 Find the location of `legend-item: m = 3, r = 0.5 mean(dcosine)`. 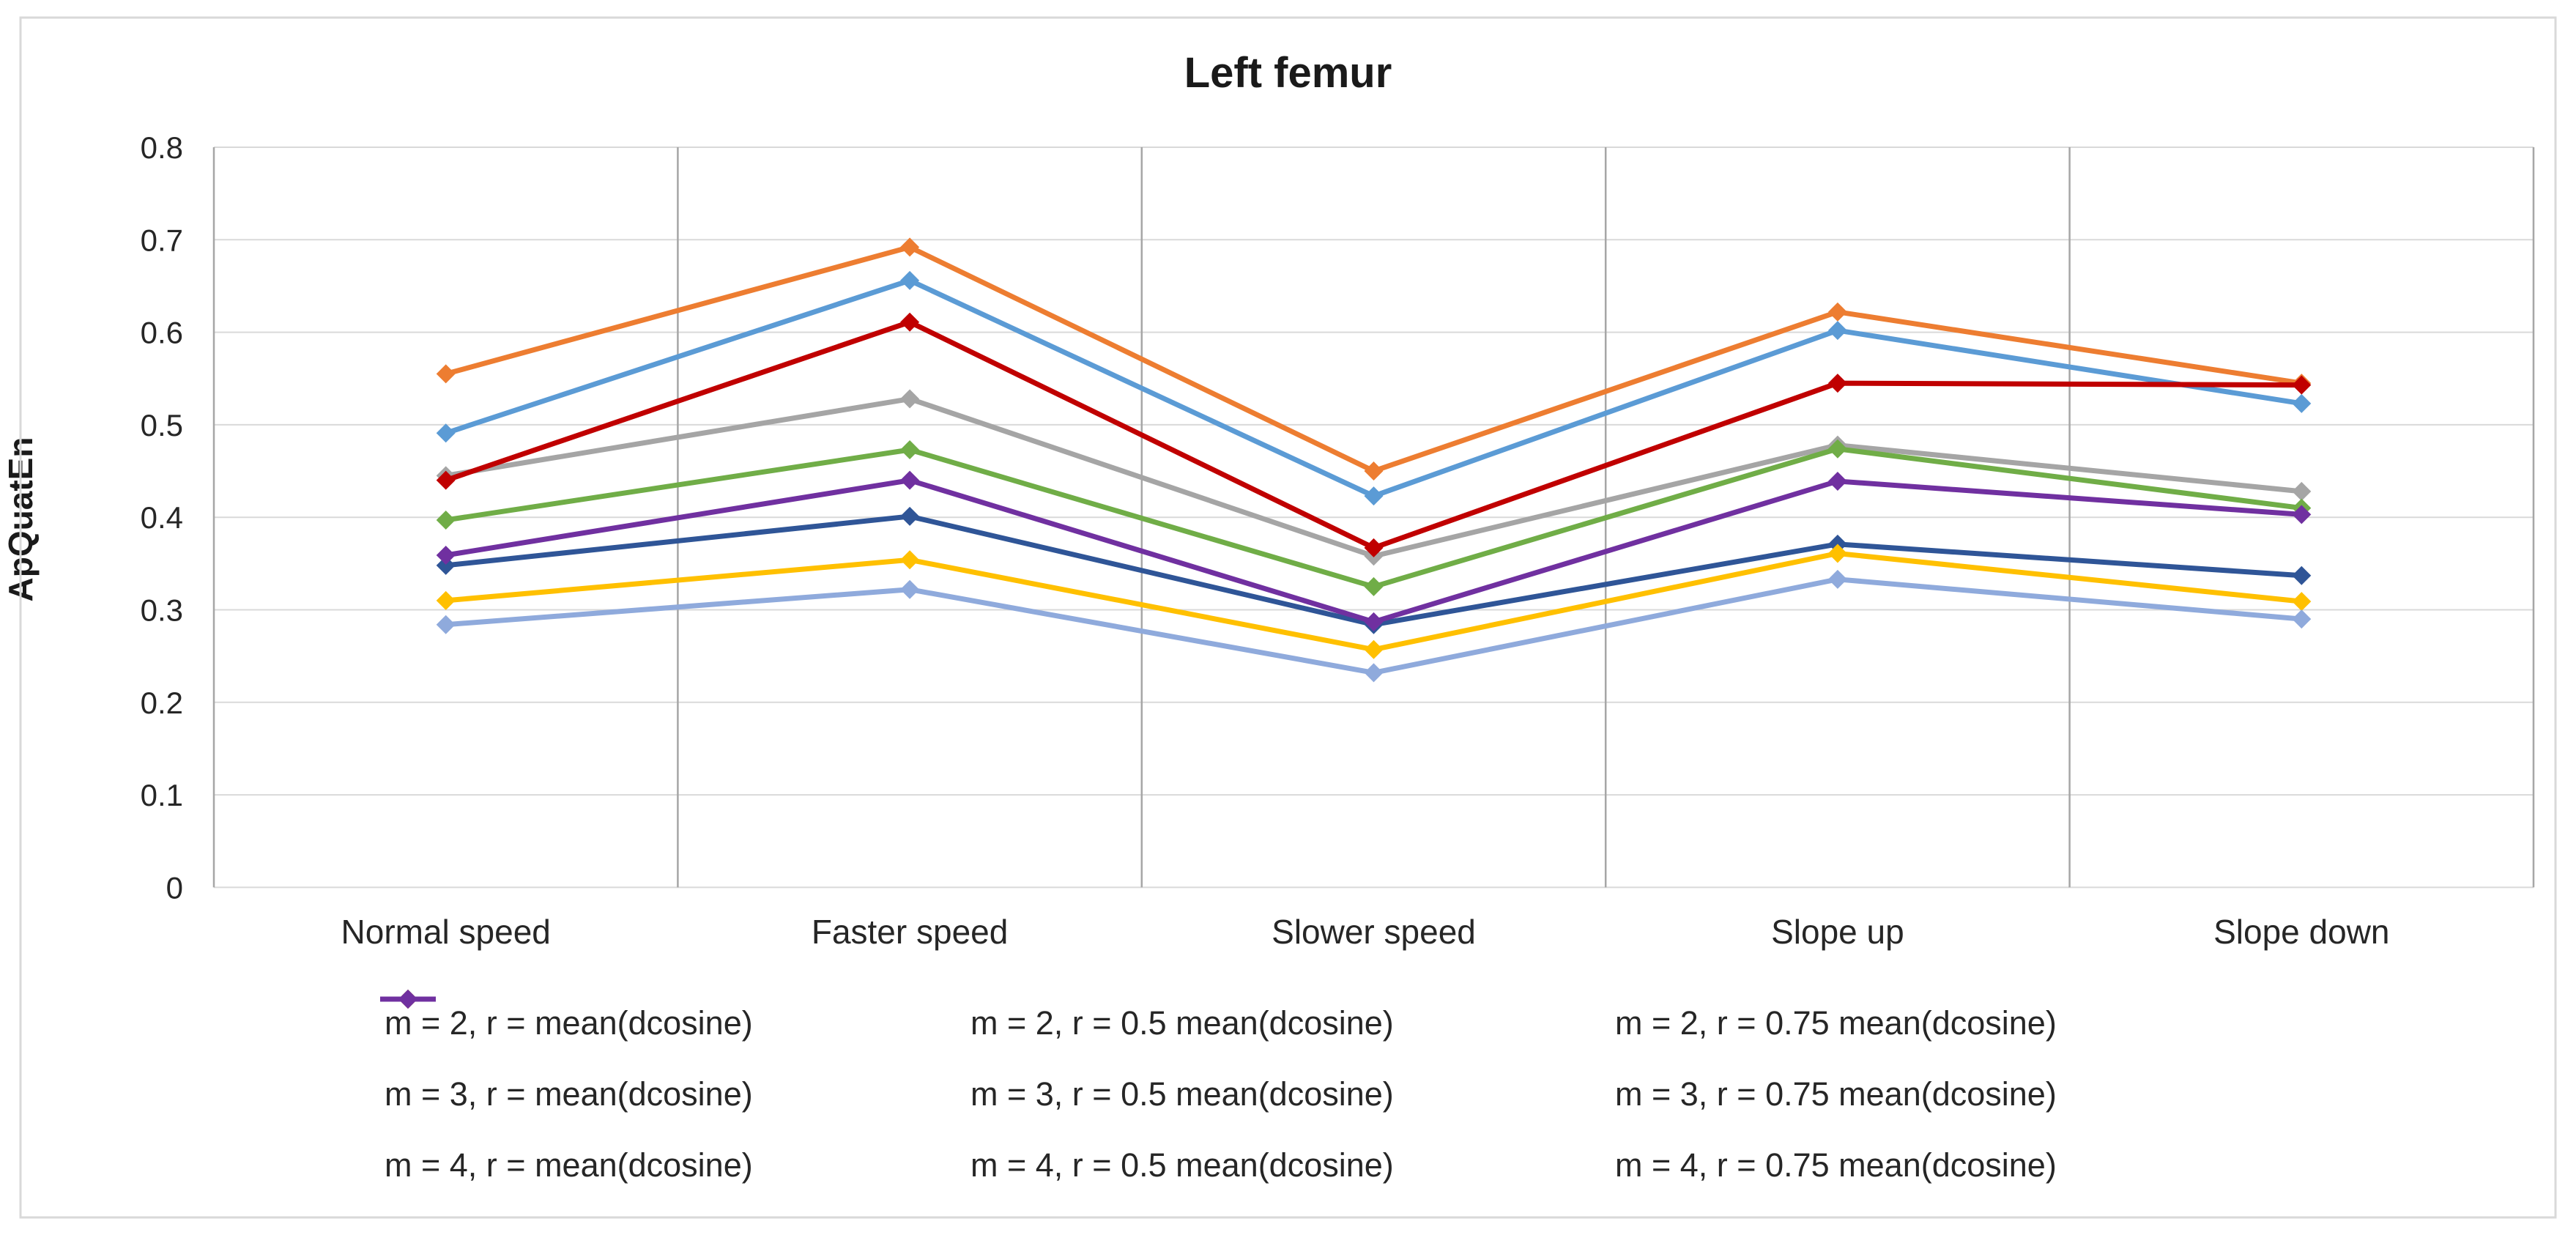

legend-item: m = 3, r = 0.5 mean(dcosine) is located at coordinates (994, 1052).